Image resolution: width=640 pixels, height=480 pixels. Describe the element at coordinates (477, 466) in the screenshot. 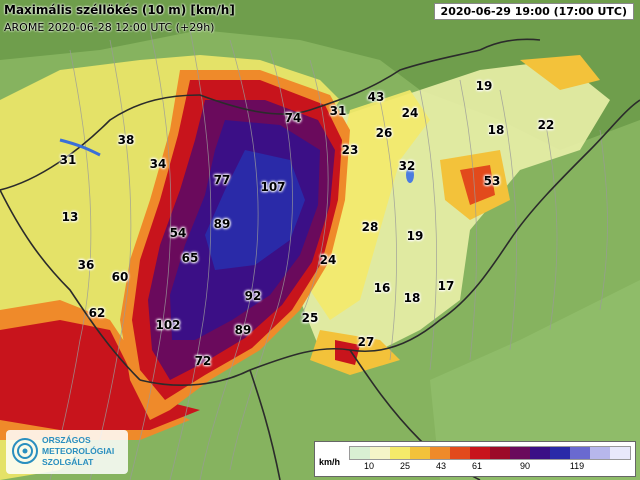

I see `legend-tick-label: 61` at that location.